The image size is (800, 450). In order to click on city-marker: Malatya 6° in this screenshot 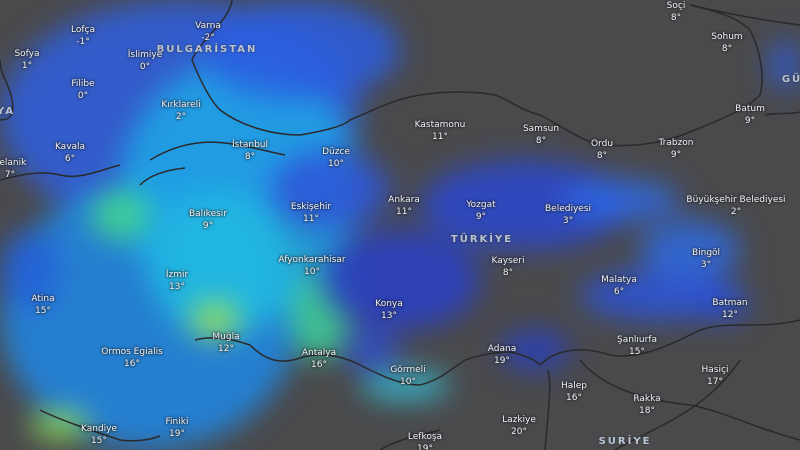, I will do `click(619, 286)`.